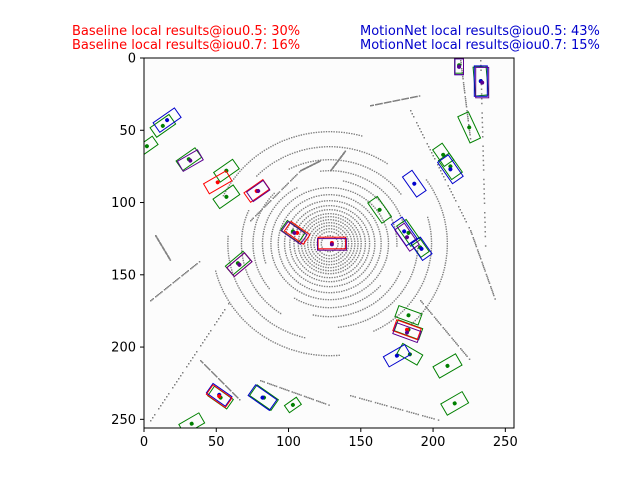  What do you see at coordinates (360, 442) in the screenshot?
I see `x-tick-label: 150` at bounding box center [360, 442].